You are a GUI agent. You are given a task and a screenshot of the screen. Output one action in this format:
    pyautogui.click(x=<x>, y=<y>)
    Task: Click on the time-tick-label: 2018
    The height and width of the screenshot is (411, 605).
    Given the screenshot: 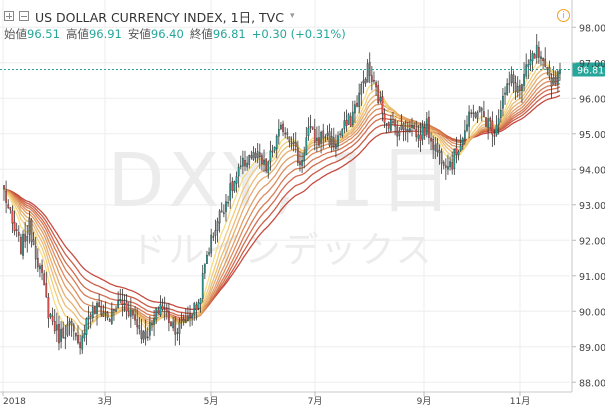 What is the action you would take?
    pyautogui.click(x=14, y=402)
    